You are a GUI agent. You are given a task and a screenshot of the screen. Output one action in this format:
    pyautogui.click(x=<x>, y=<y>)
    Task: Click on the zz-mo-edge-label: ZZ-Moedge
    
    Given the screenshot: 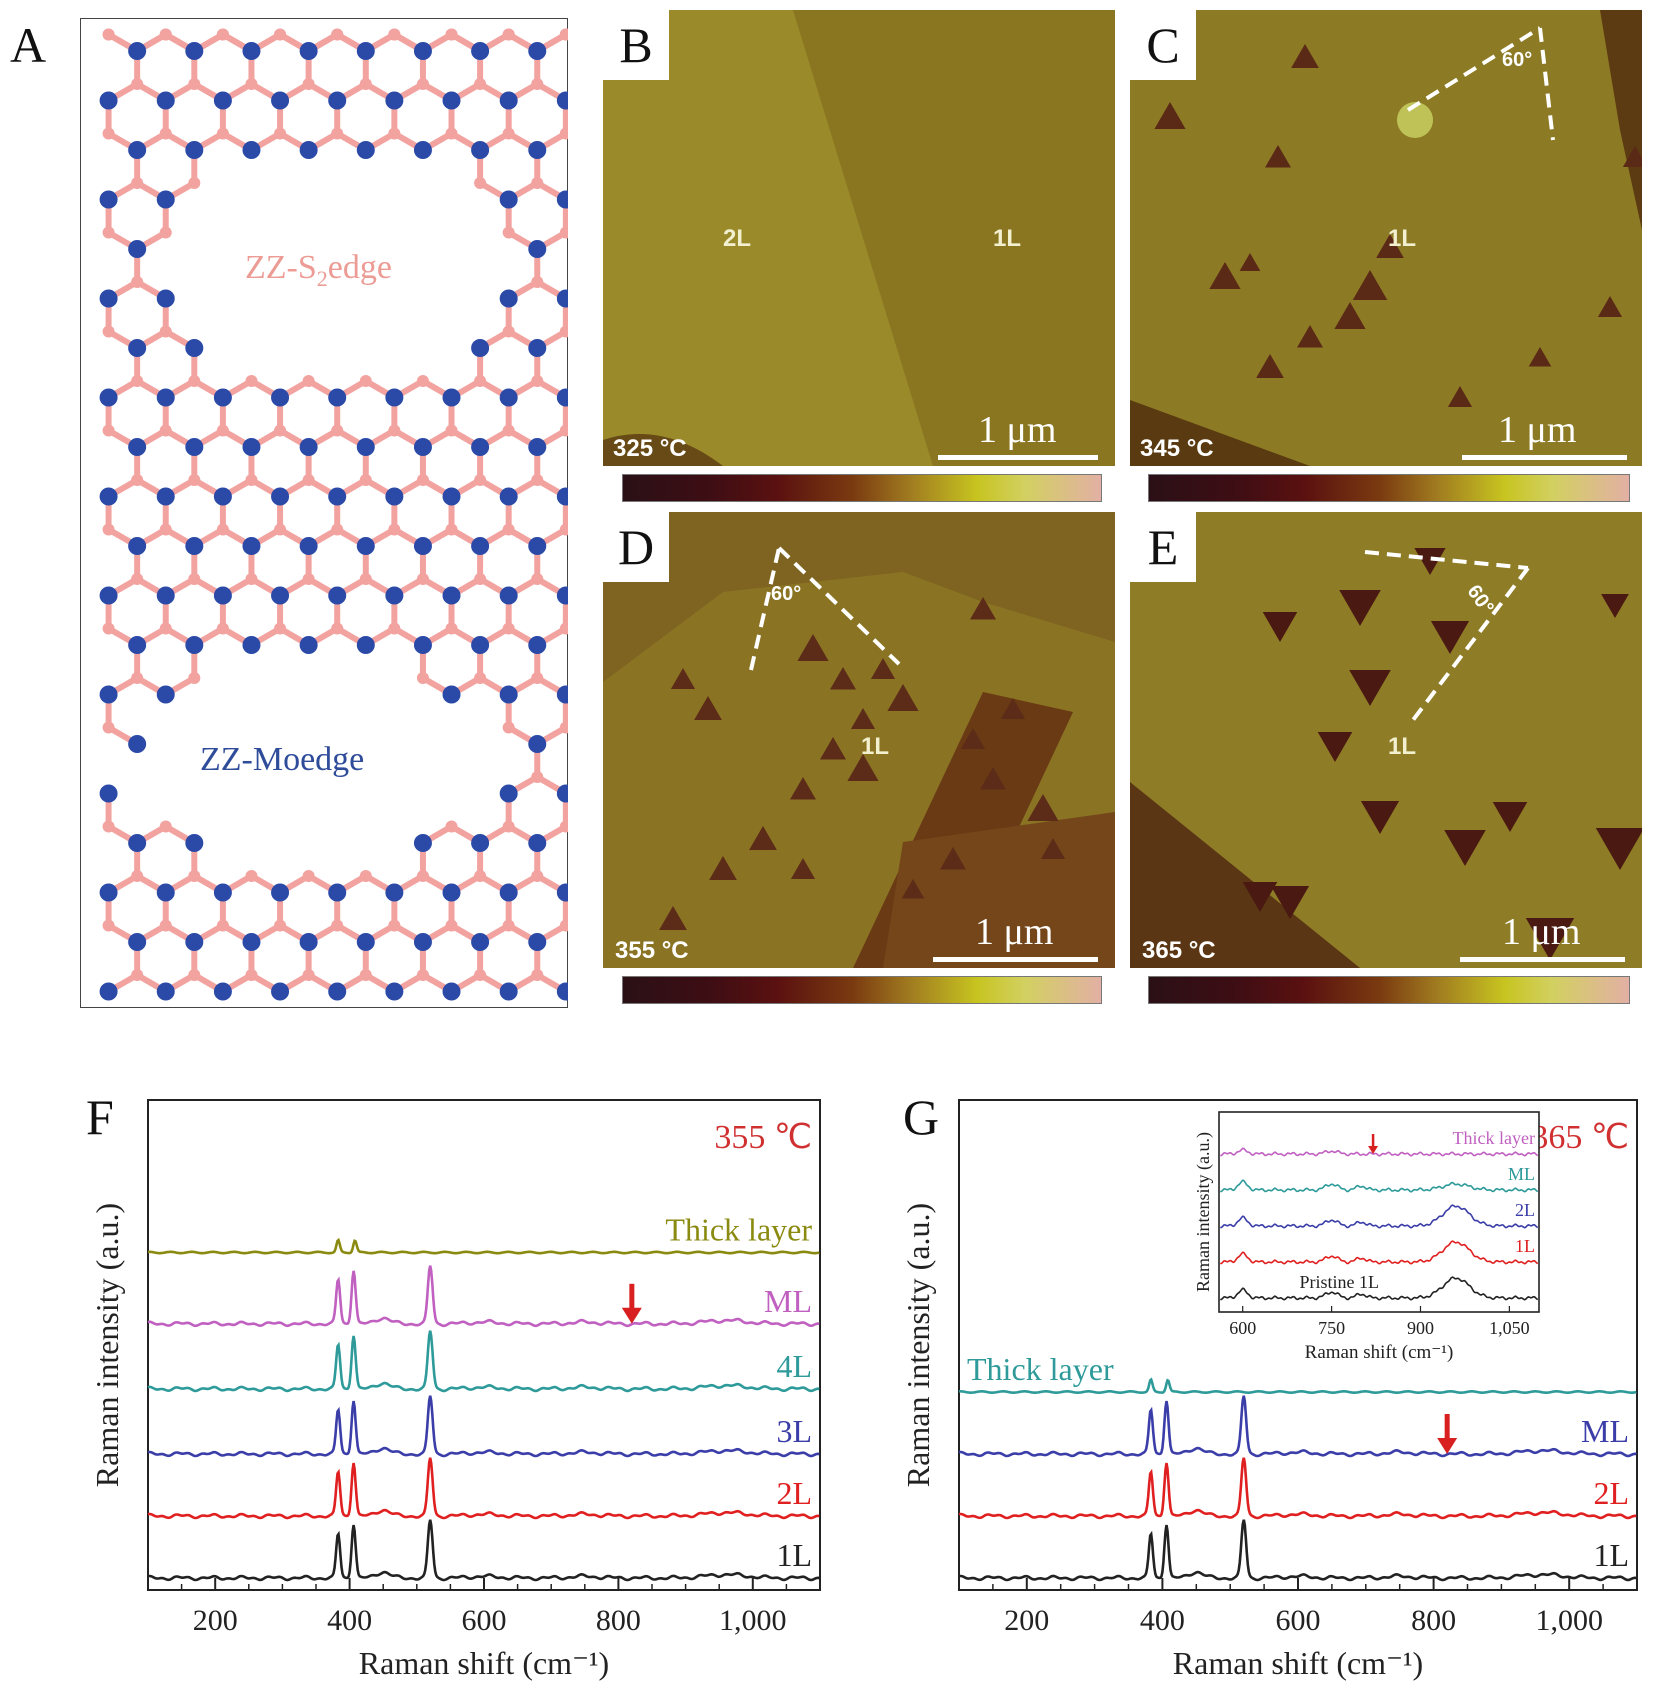 What is the action you would take?
    pyautogui.click(x=282, y=759)
    